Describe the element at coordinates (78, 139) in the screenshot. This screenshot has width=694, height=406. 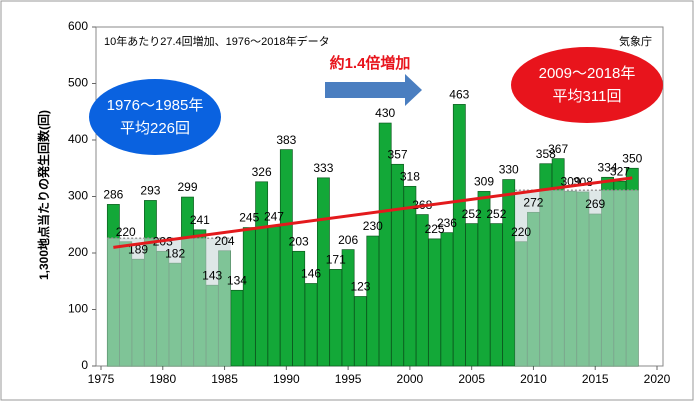
I see `y-tick-label: 400` at that location.